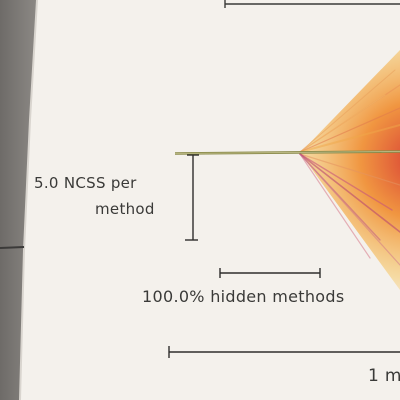 The image size is (400, 400). I want to click on desk-crack, so click(12, 247).